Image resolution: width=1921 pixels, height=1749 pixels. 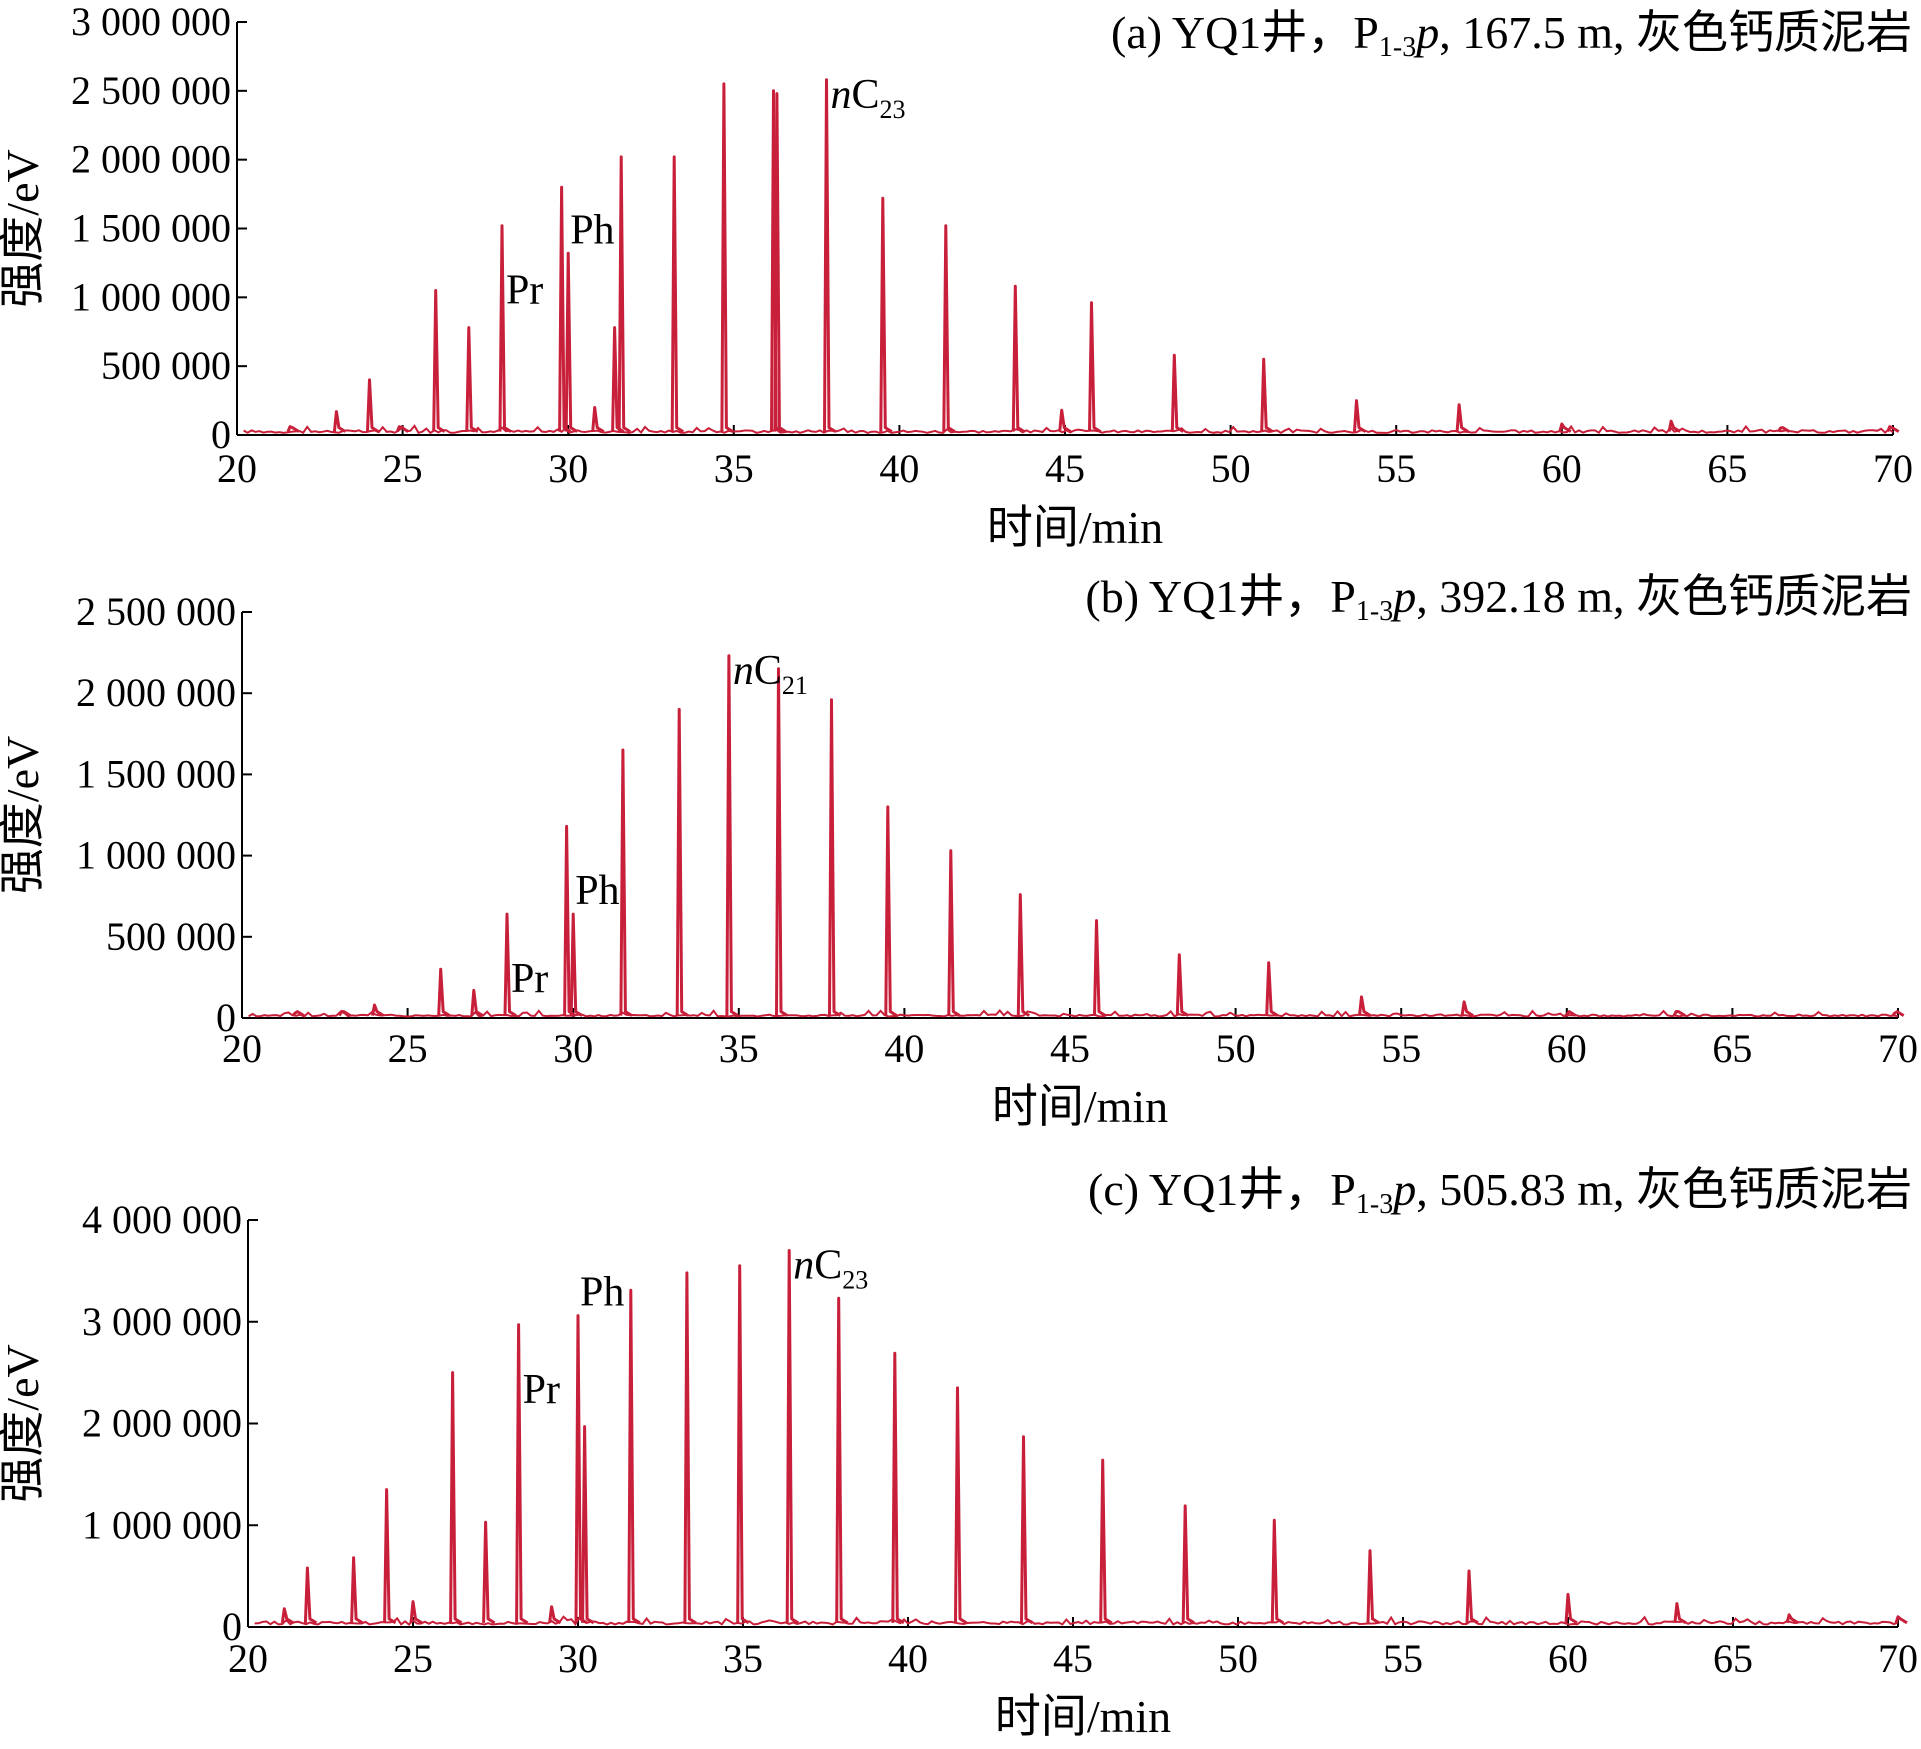 What do you see at coordinates (151, 90) in the screenshot?
I see `y-tick-label: 2 500 000` at bounding box center [151, 90].